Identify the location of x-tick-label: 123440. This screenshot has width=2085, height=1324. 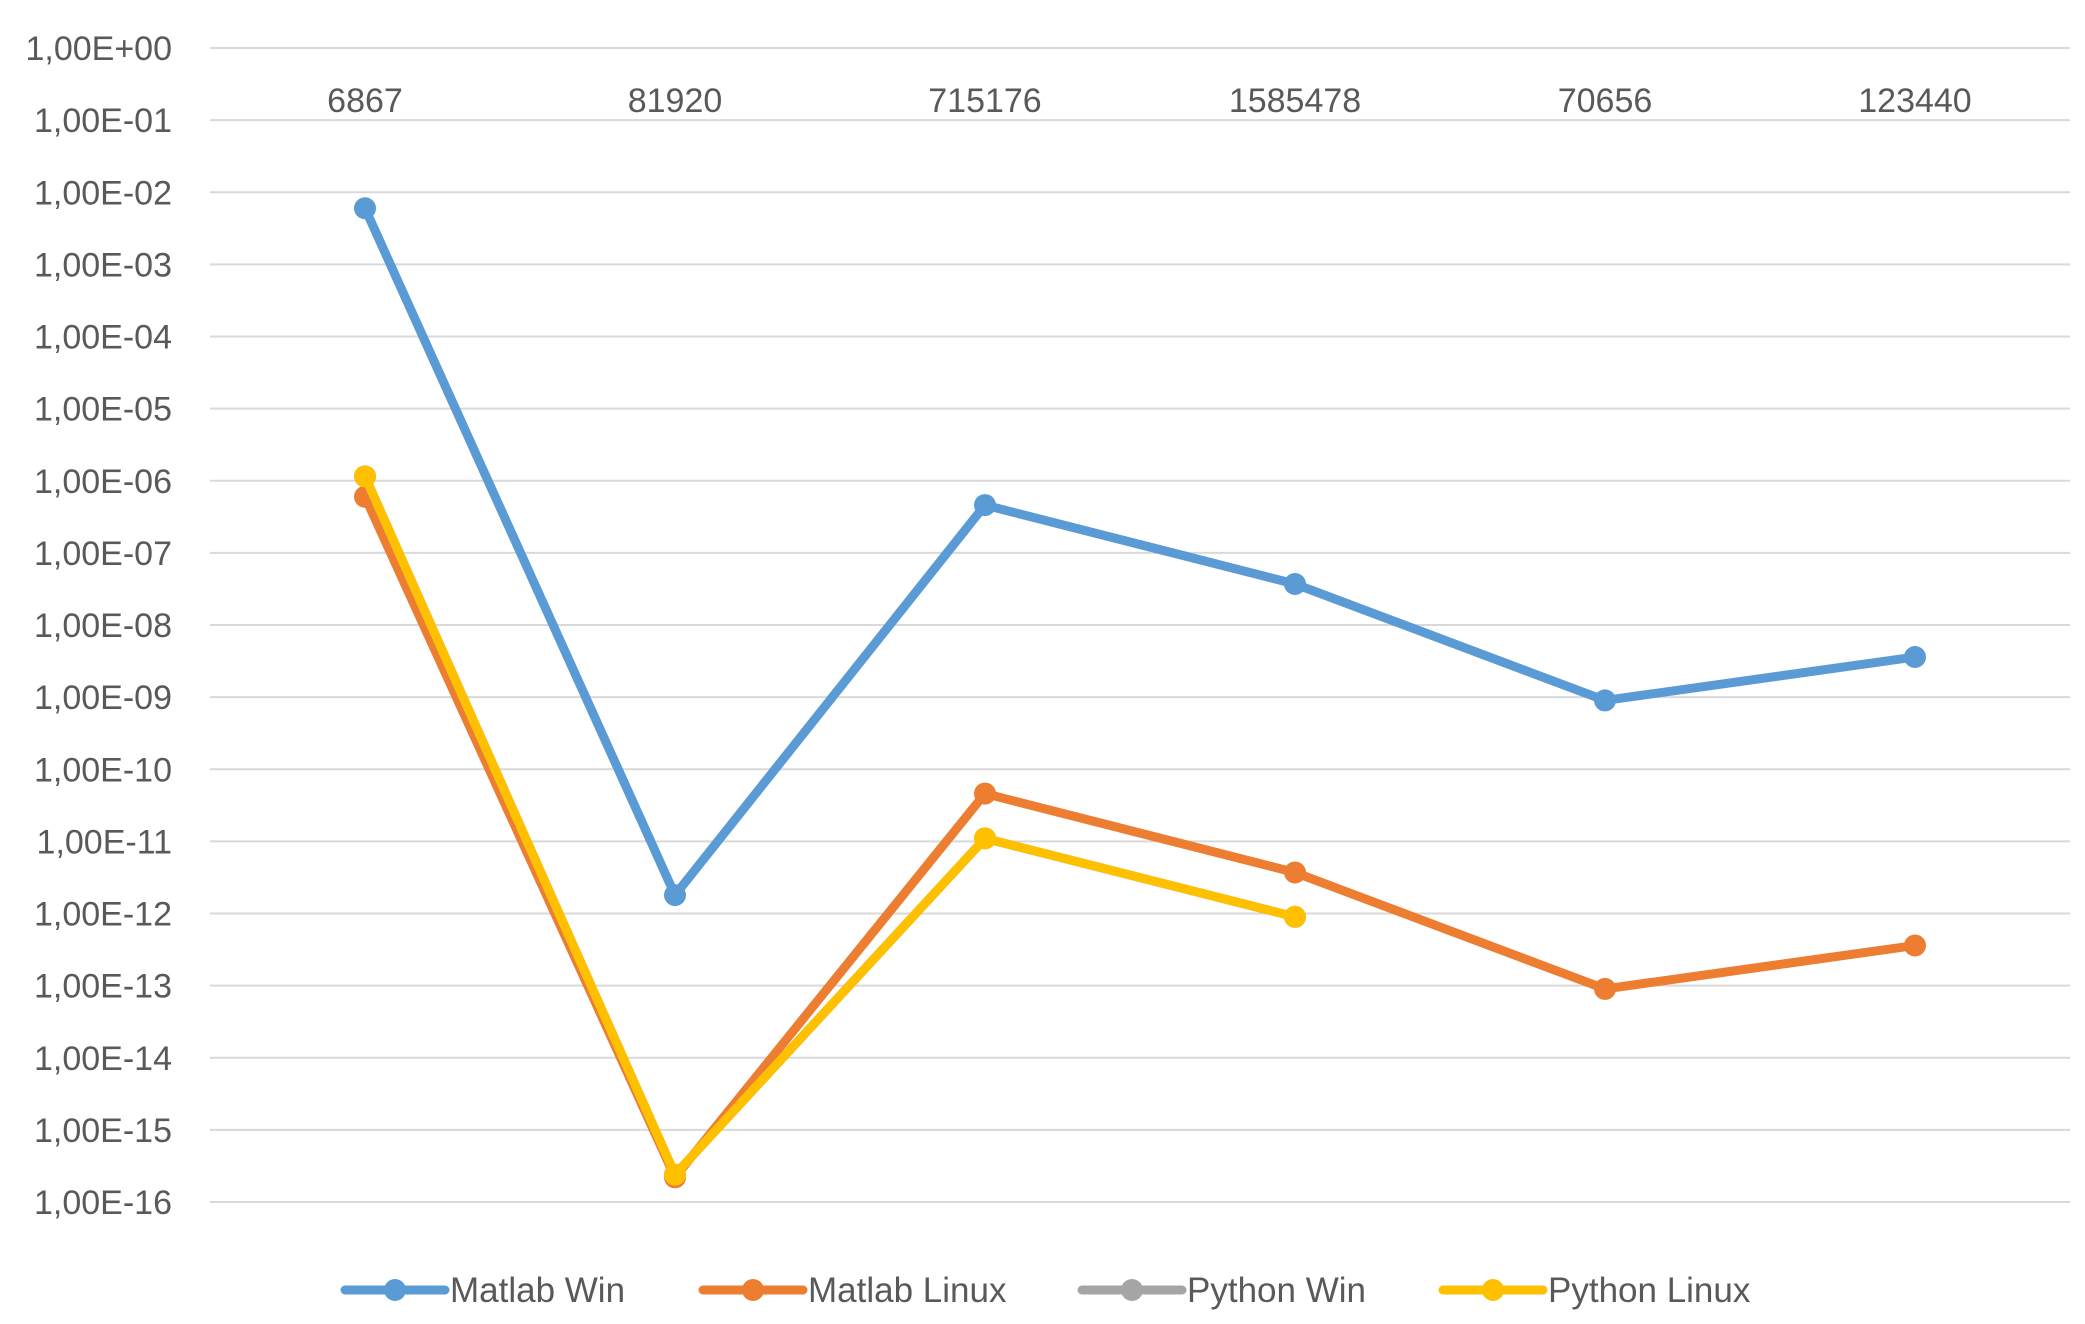
(1914, 101).